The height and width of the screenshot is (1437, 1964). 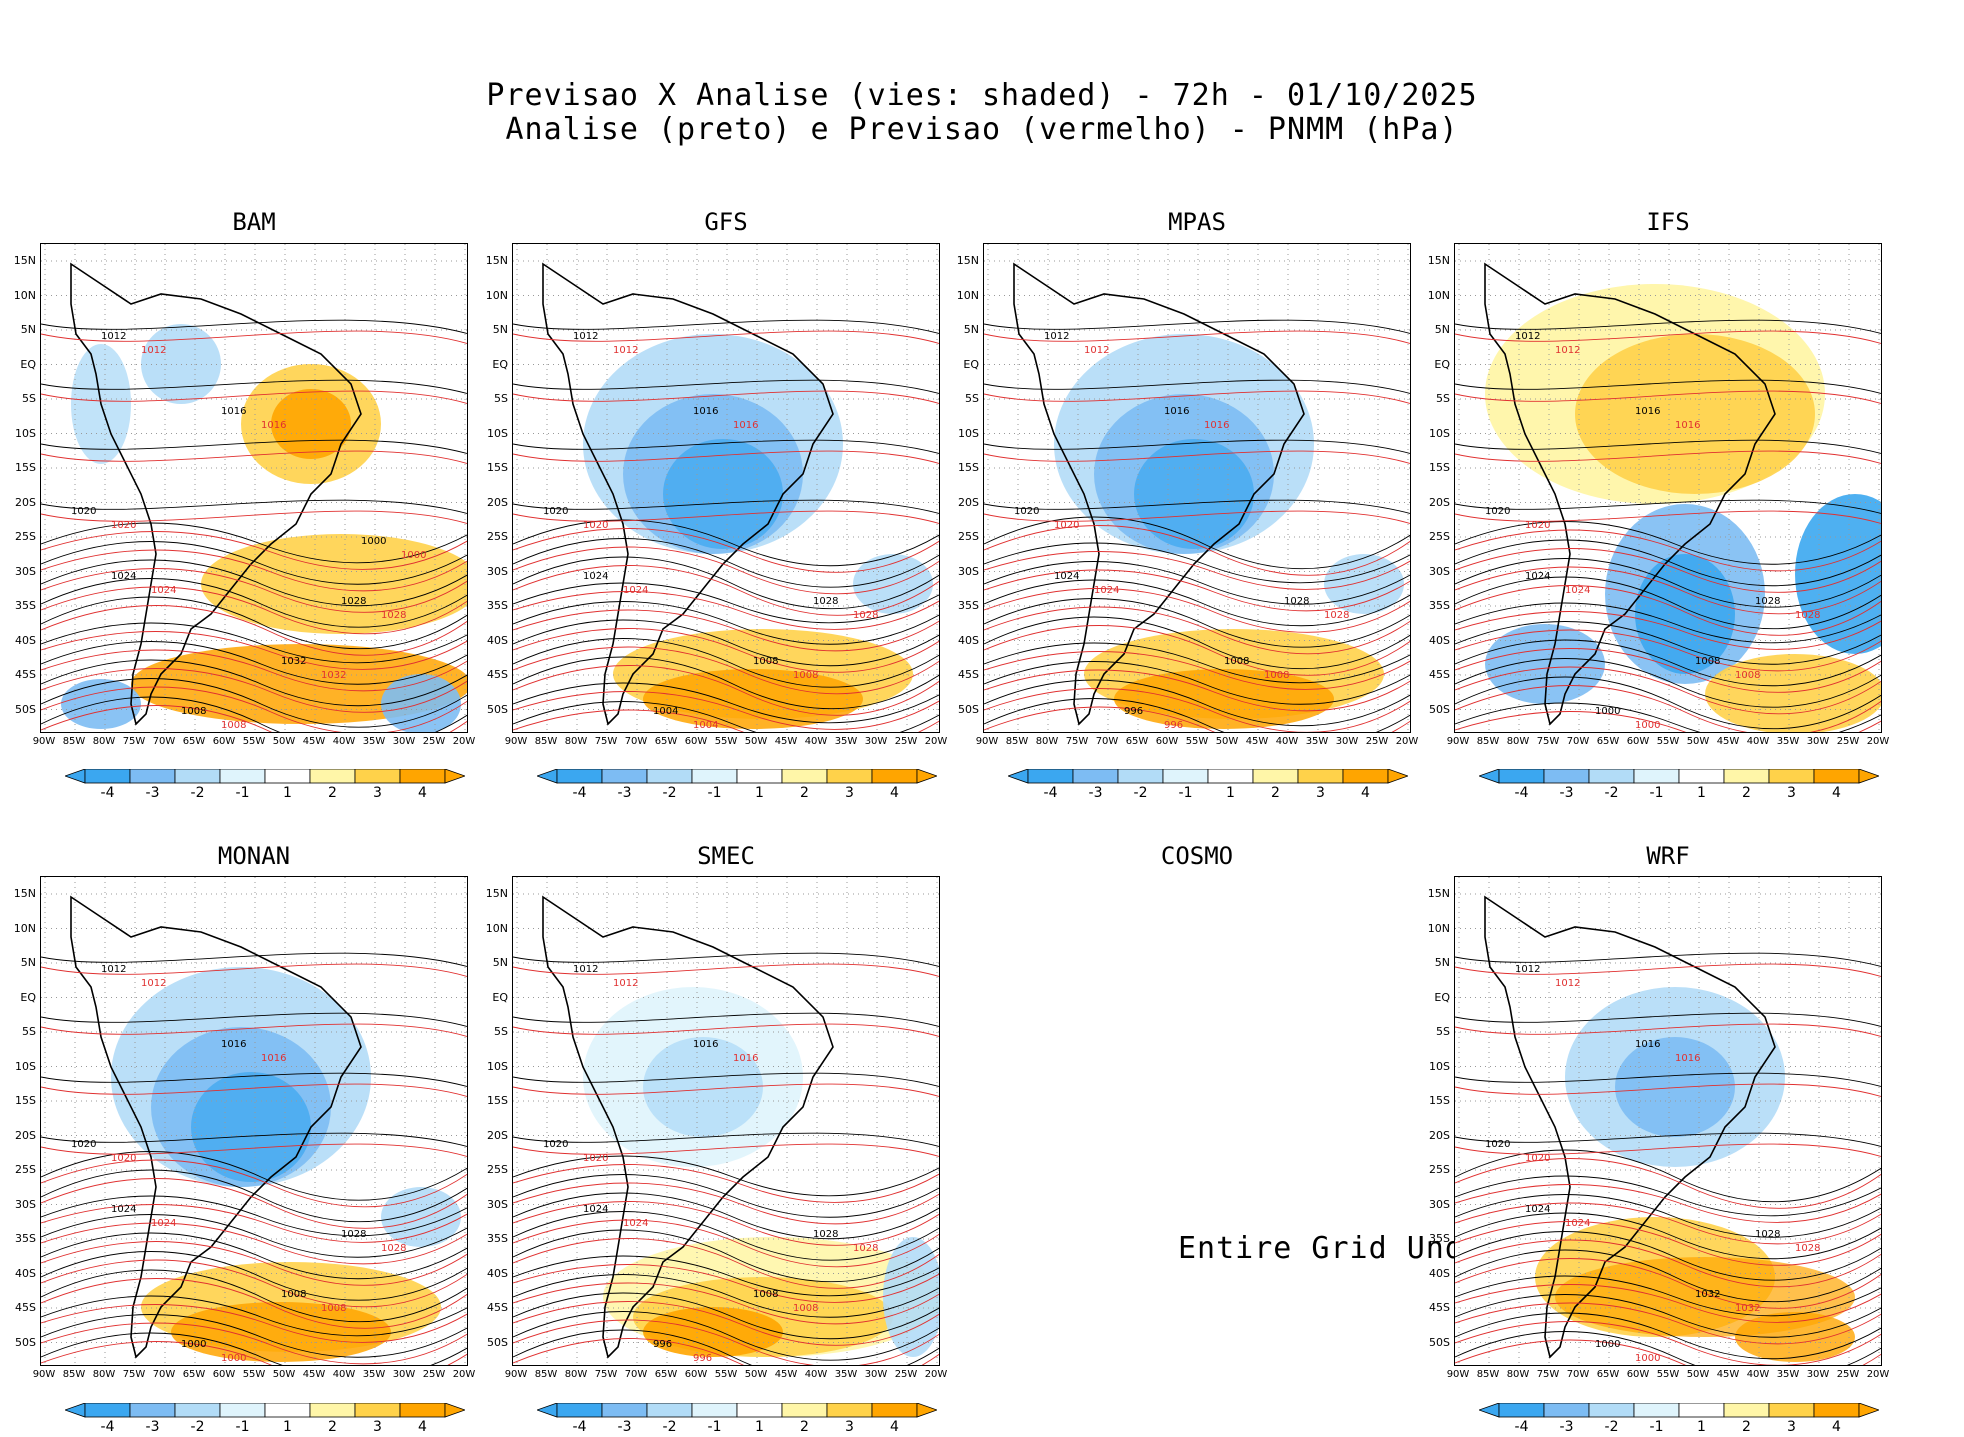 What do you see at coordinates (765, 1294) in the screenshot?
I see `isobar-label-analysis: 1008` at bounding box center [765, 1294].